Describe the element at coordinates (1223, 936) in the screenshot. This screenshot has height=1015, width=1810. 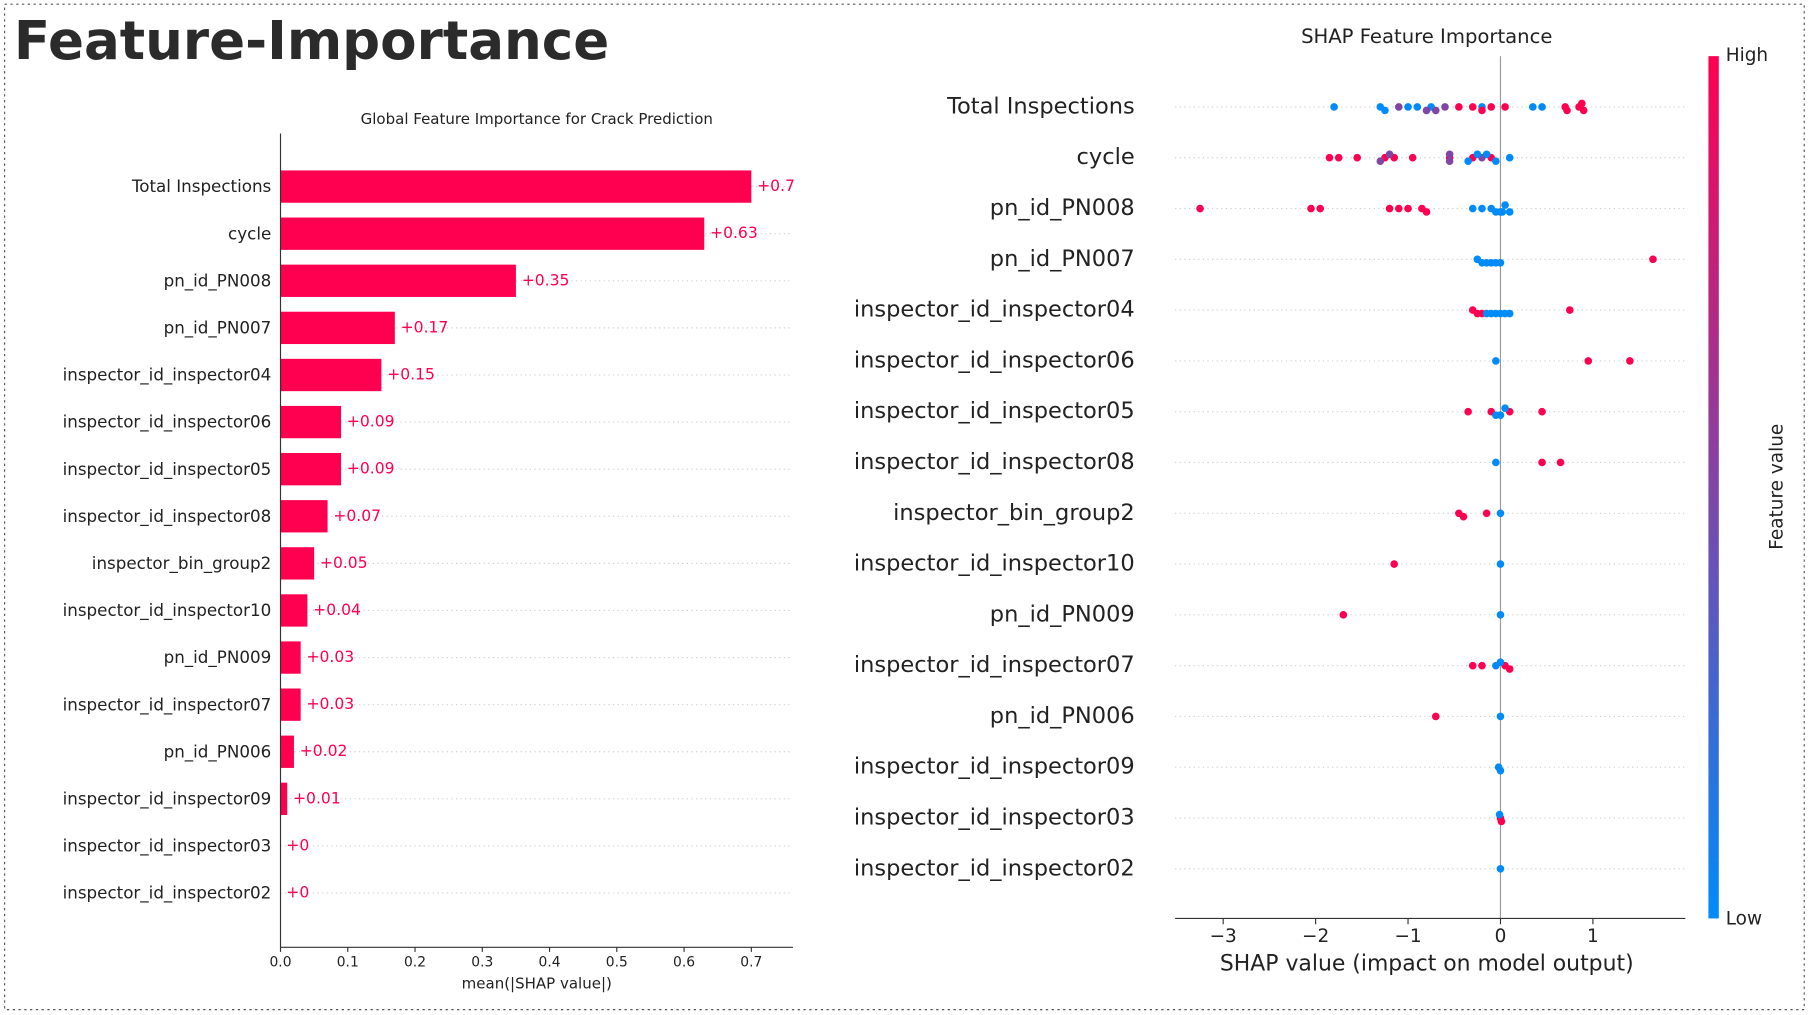
I see `x-tick-label: −3` at that location.